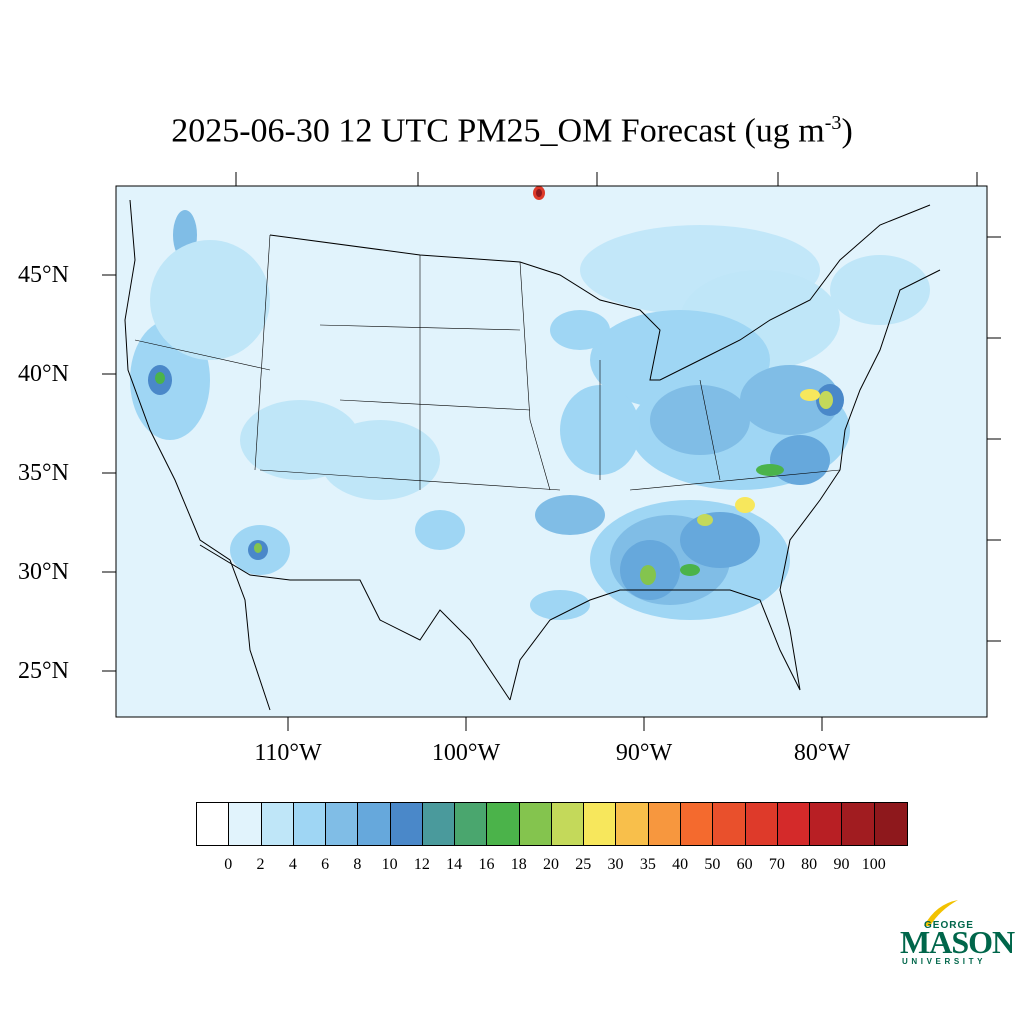 This screenshot has height=1024, width=1024. Describe the element at coordinates (776, 864) in the screenshot. I see `colorbar-label: 70` at that location.